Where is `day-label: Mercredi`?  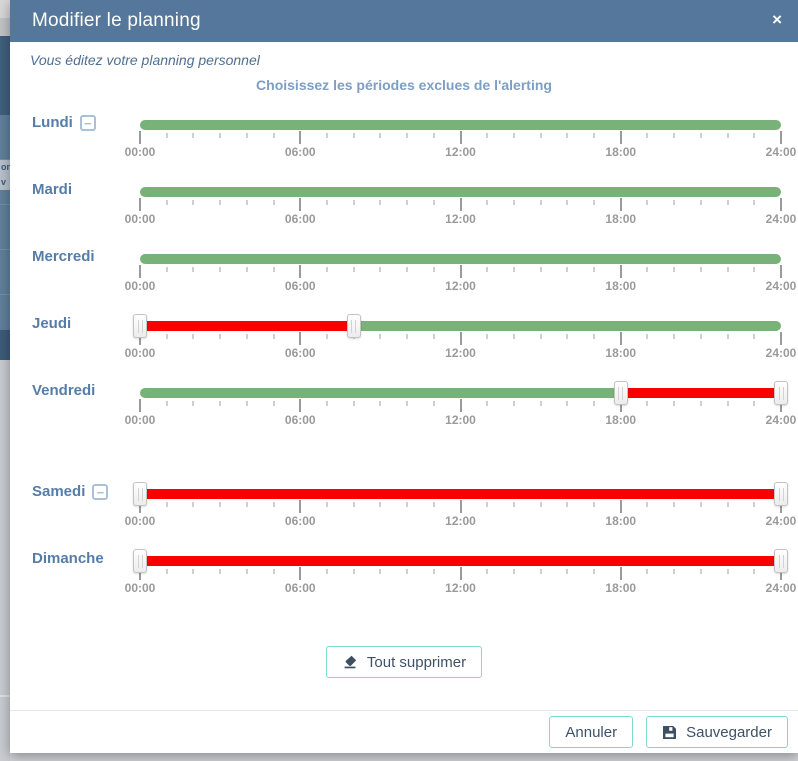
day-label: Mercredi is located at coordinates (63, 256).